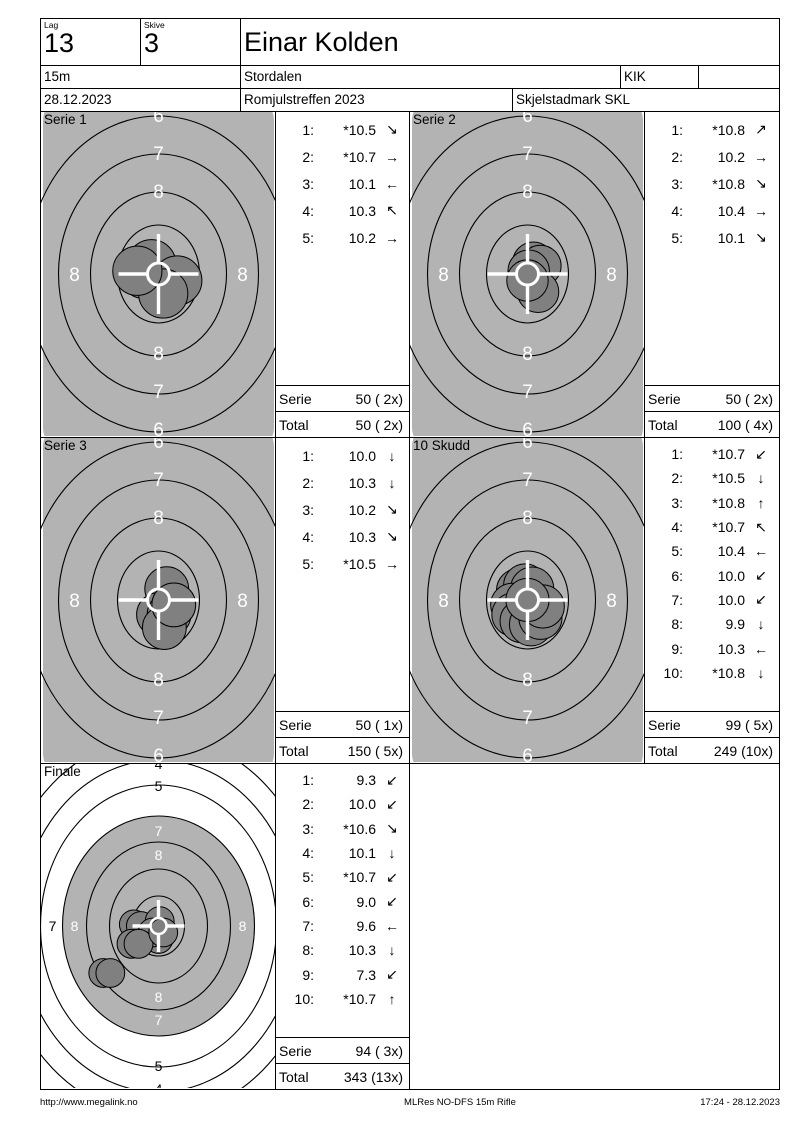  I want to click on shot-direction-icon: ←, so click(761, 551).